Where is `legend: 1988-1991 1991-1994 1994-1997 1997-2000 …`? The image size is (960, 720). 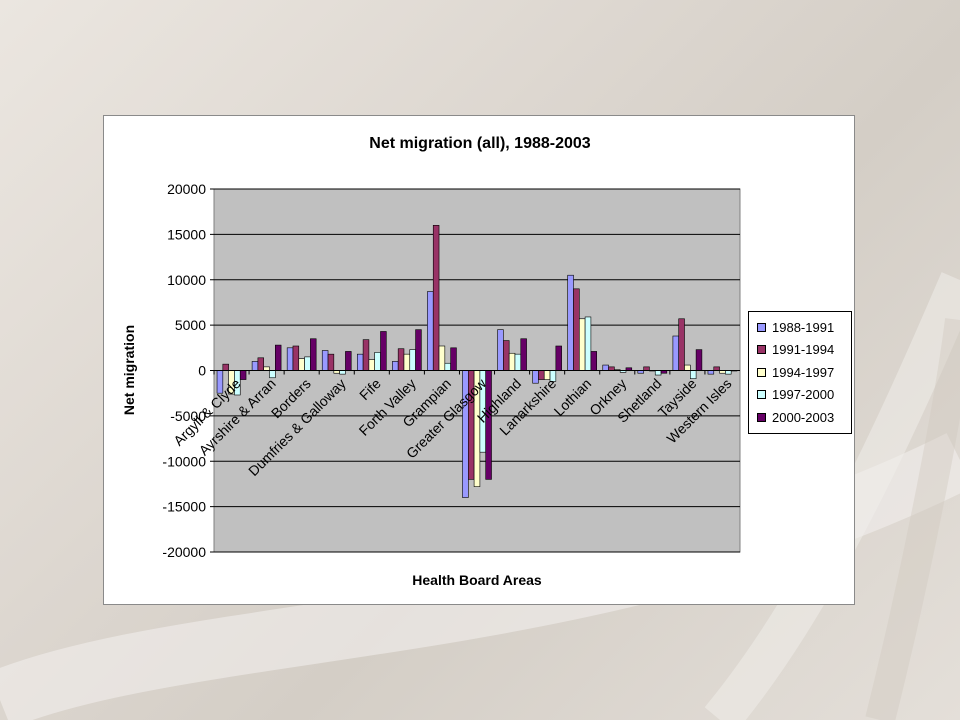
legend: 1988-1991 1991-1994 1994-1997 1997-2000 … is located at coordinates (800, 372).